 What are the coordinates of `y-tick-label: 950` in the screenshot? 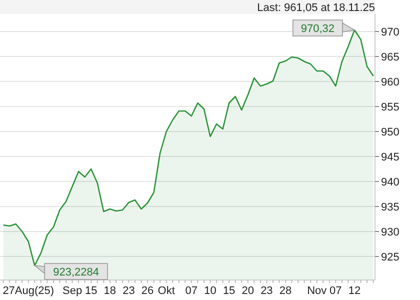 It's located at (390, 132).